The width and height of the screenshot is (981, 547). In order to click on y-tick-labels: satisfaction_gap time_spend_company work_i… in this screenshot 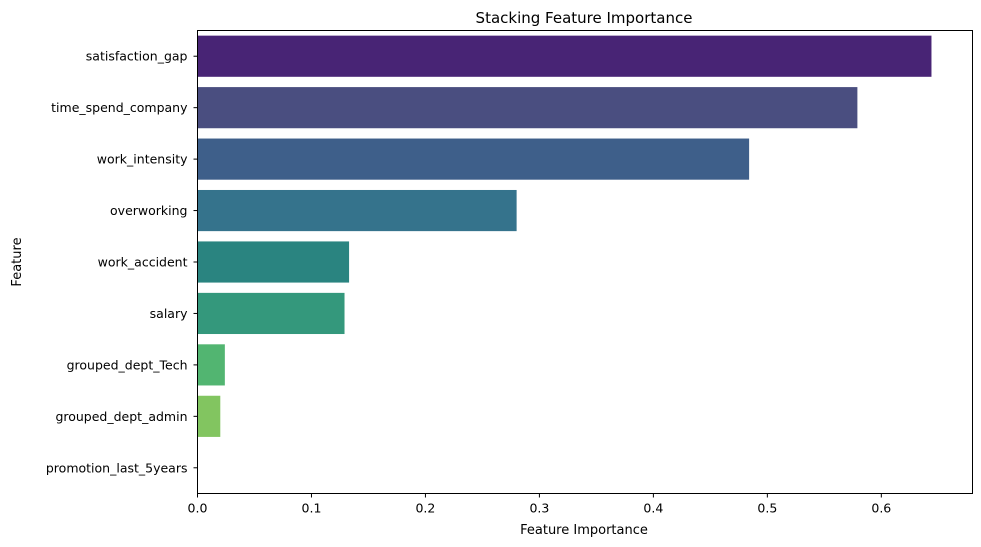, I will do `click(122, 262)`.